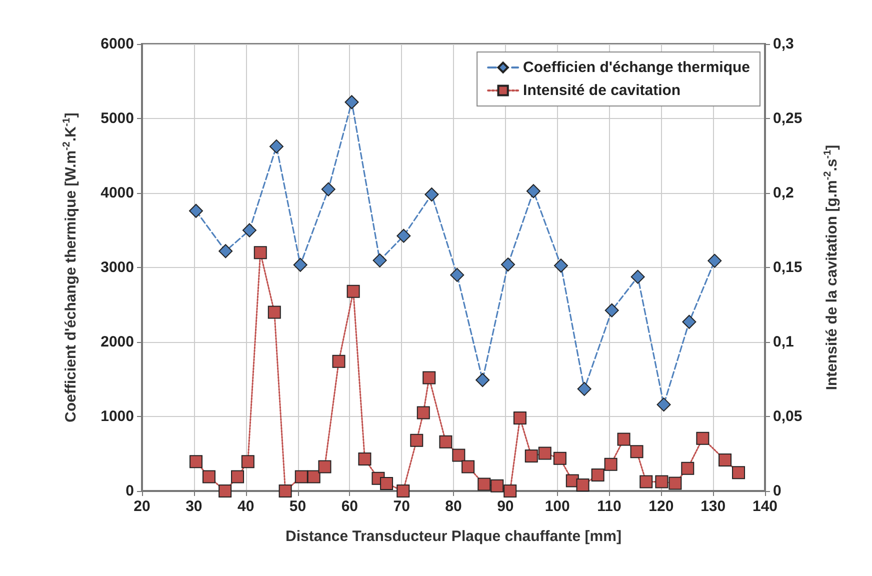 This screenshot has height=576, width=872. Describe the element at coordinates (130, 491) in the screenshot. I see `y-tick-label: 0` at that location.